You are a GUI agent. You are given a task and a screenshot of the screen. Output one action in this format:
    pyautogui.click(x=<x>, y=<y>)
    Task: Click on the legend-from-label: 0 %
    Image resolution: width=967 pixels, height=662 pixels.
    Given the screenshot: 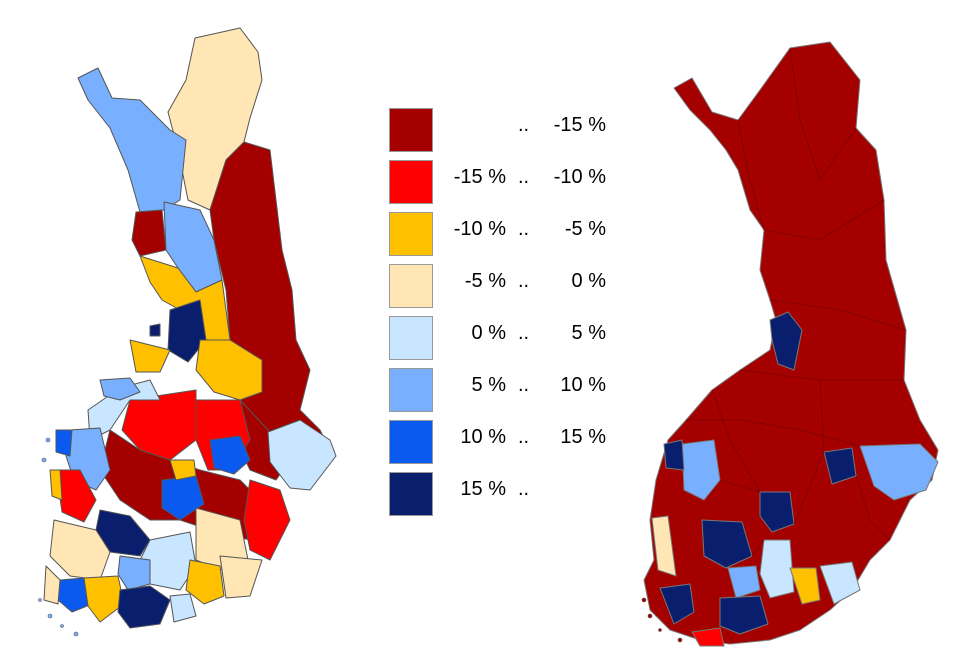 What is the action you would take?
    pyautogui.click(x=488, y=333)
    